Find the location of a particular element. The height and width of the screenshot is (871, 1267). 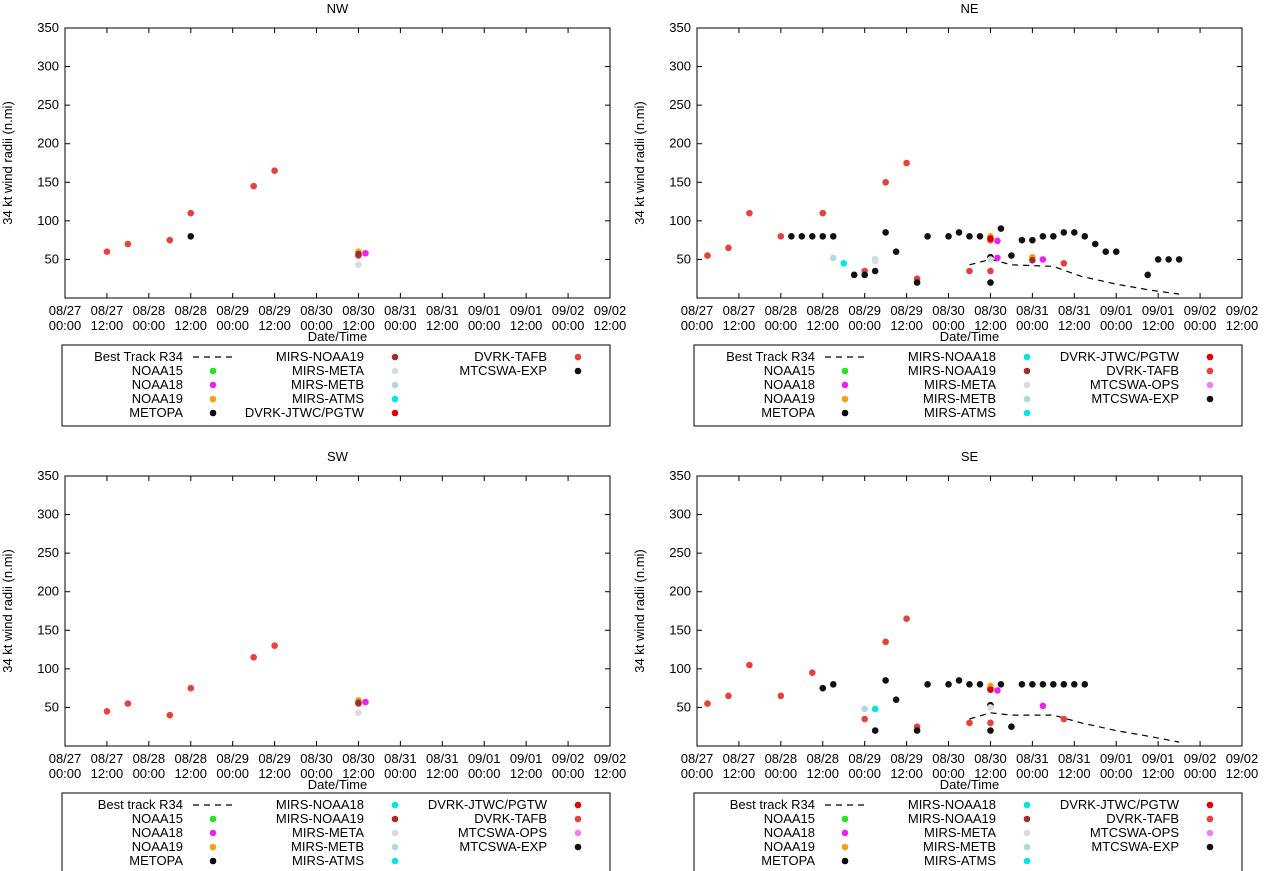

x-tick-label: 08/29 is located at coordinates (906, 310).